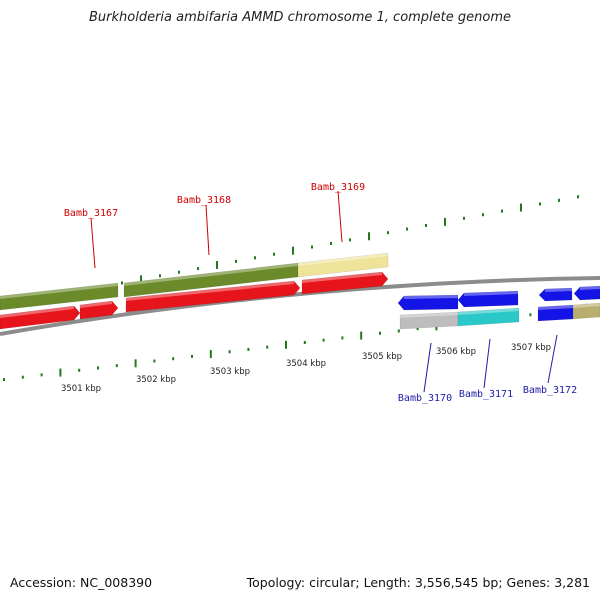 This screenshot has height=600, width=600. What do you see at coordinates (425, 398) in the screenshot?
I see `gene-label: Bamb_3170` at bounding box center [425, 398].